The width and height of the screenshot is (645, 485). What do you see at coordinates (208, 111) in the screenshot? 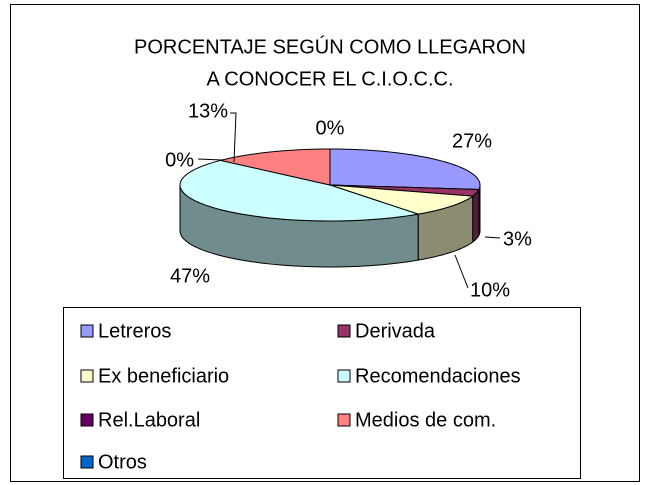
I see `data-label: 13%` at bounding box center [208, 111].